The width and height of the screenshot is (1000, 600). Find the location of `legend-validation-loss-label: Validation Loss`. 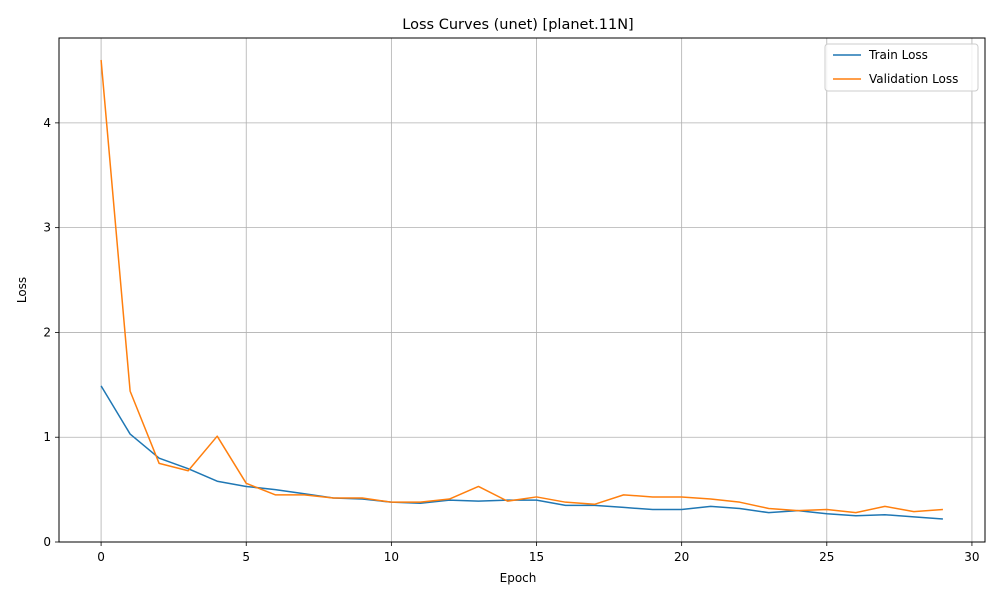

legend-validation-loss-label: Validation Loss is located at coordinates (913, 79).